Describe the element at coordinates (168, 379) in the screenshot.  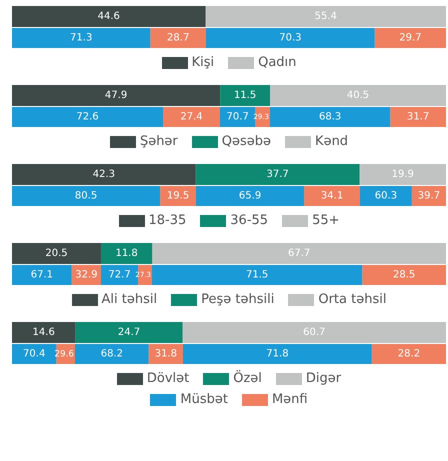
I see `legend-label: Dövlət` at that location.